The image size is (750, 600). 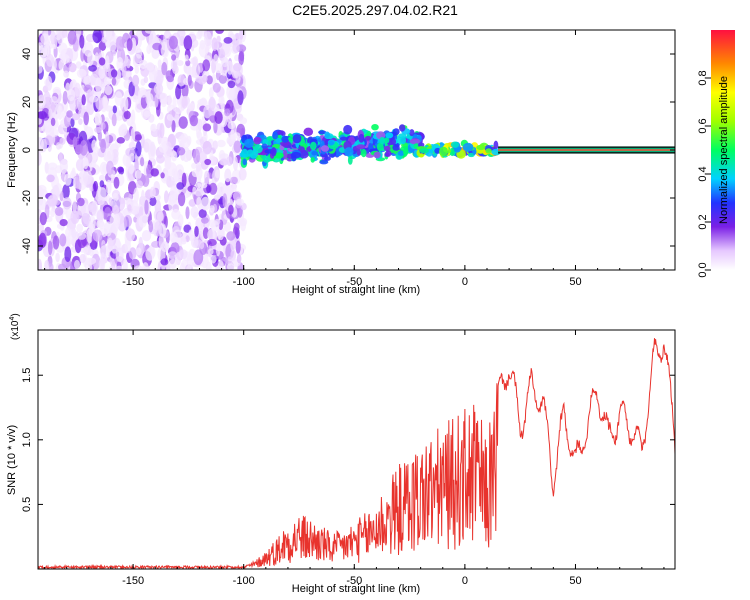 What do you see at coordinates (703, 125) in the screenshot?
I see `colorbar-tick-label: 0.6` at bounding box center [703, 125].